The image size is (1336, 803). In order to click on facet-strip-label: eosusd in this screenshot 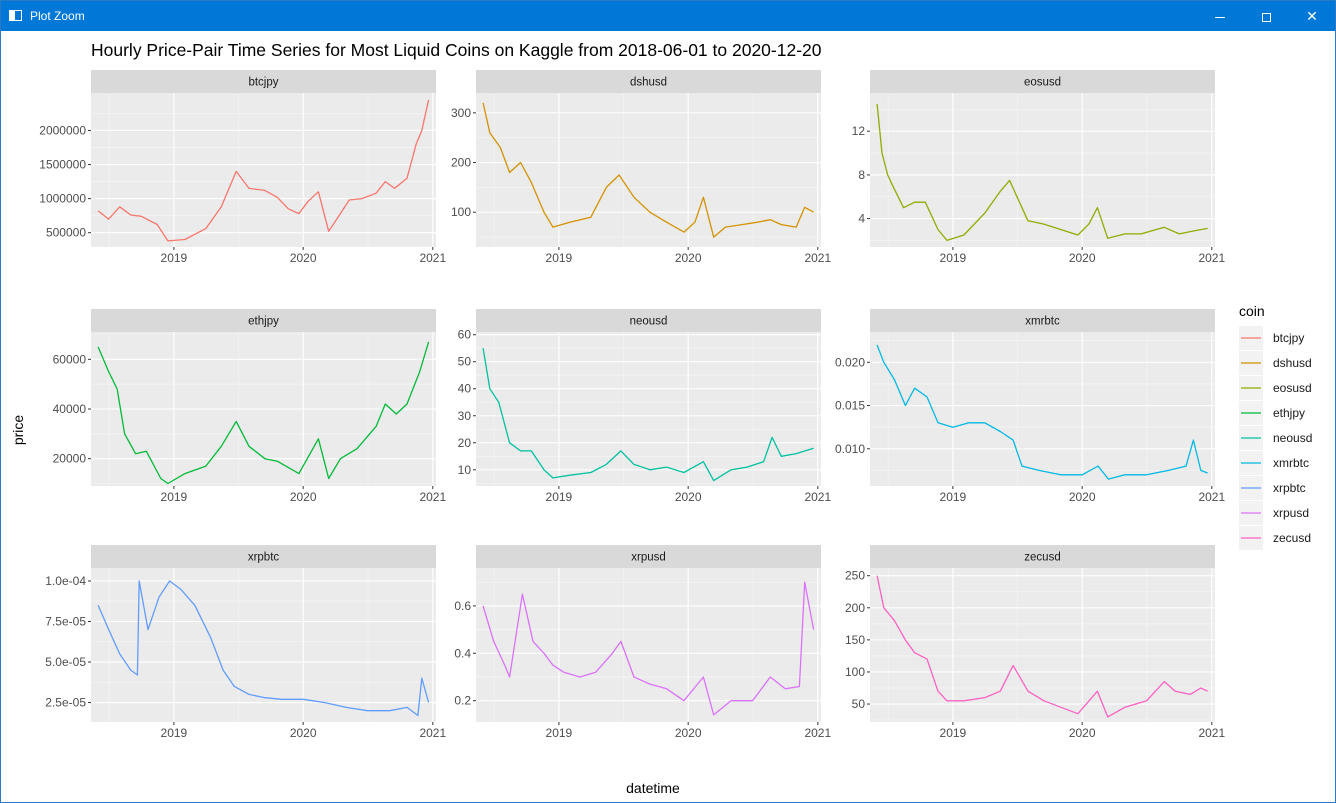, I will do `click(1042, 83)`.